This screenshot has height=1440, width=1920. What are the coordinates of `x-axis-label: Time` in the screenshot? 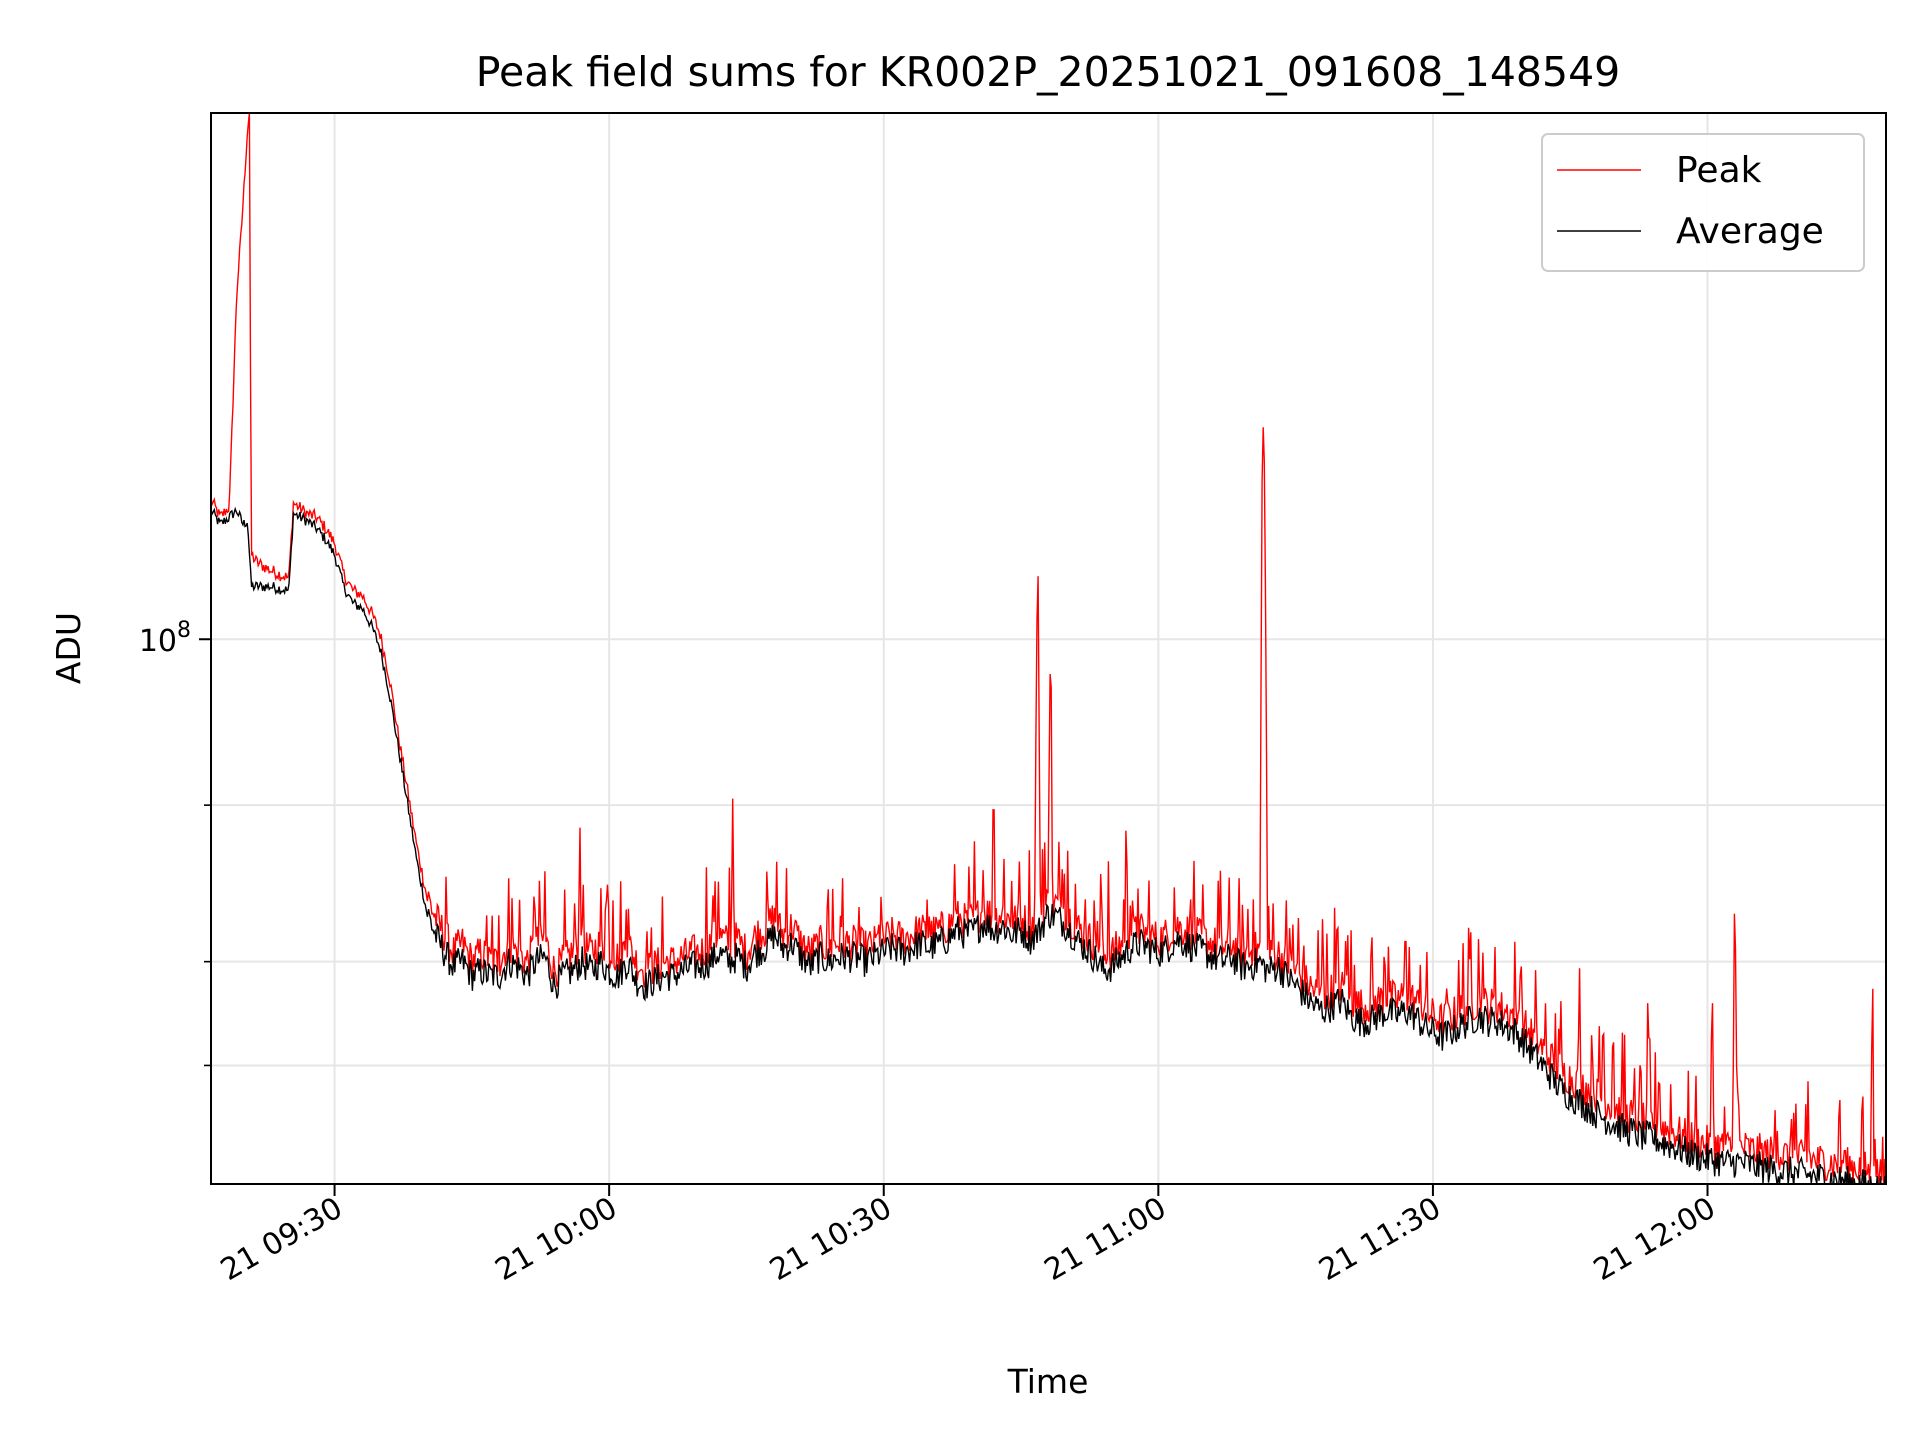 It's located at (1048, 1381).